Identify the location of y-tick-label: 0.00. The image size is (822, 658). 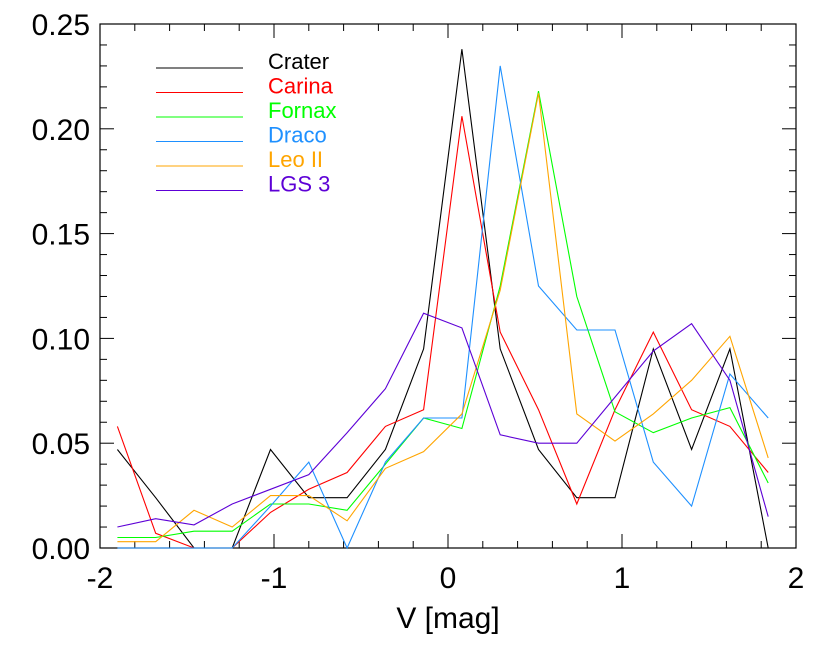
(61, 549).